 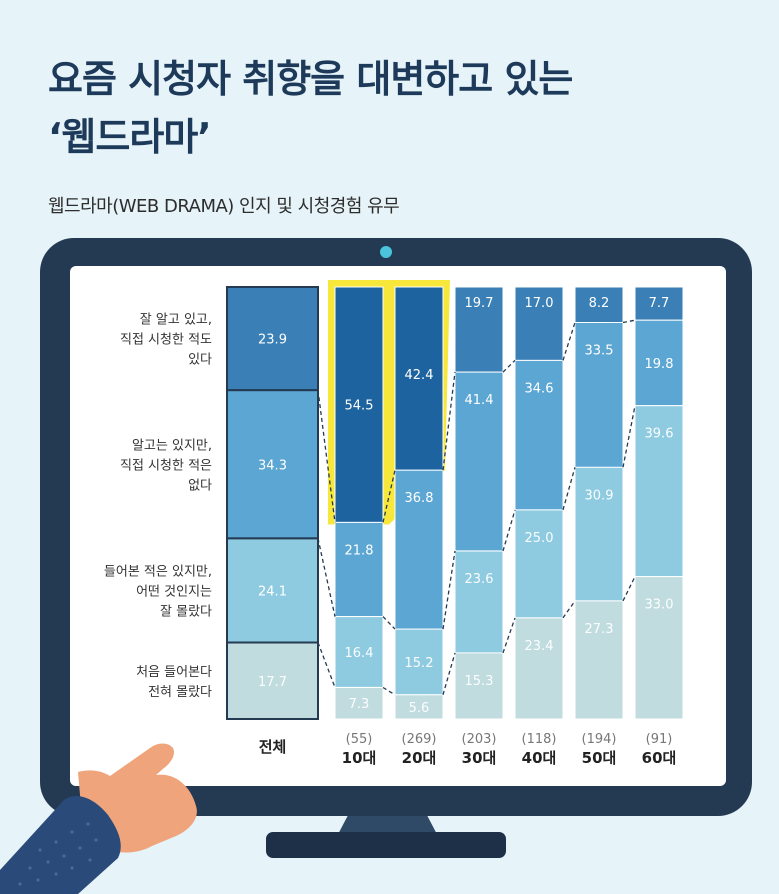 What do you see at coordinates (659, 434) in the screenshot?
I see `data-label: 39.6` at bounding box center [659, 434].